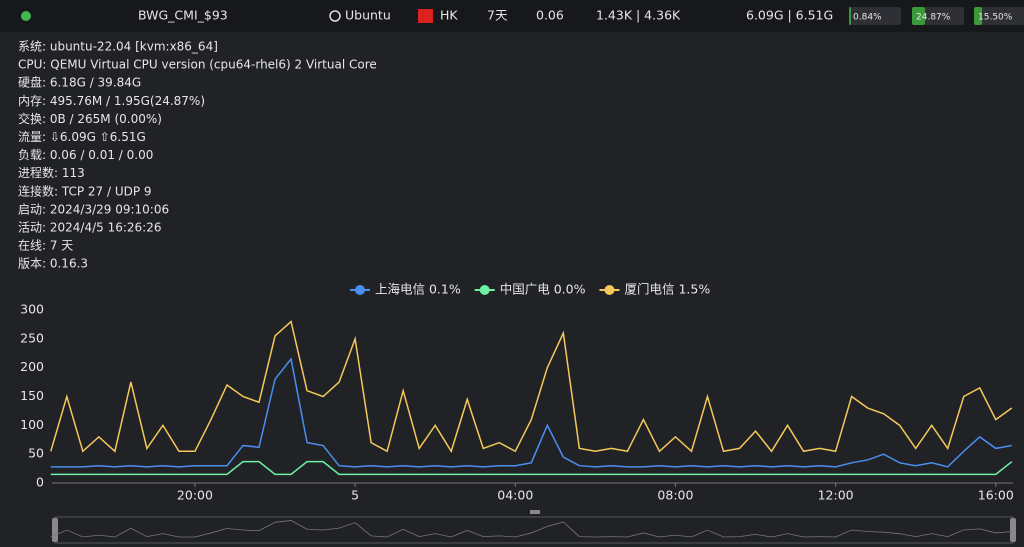 The height and width of the screenshot is (547, 1024). What do you see at coordinates (497, 15) in the screenshot?
I see `header-uptime: 7天` at bounding box center [497, 15].